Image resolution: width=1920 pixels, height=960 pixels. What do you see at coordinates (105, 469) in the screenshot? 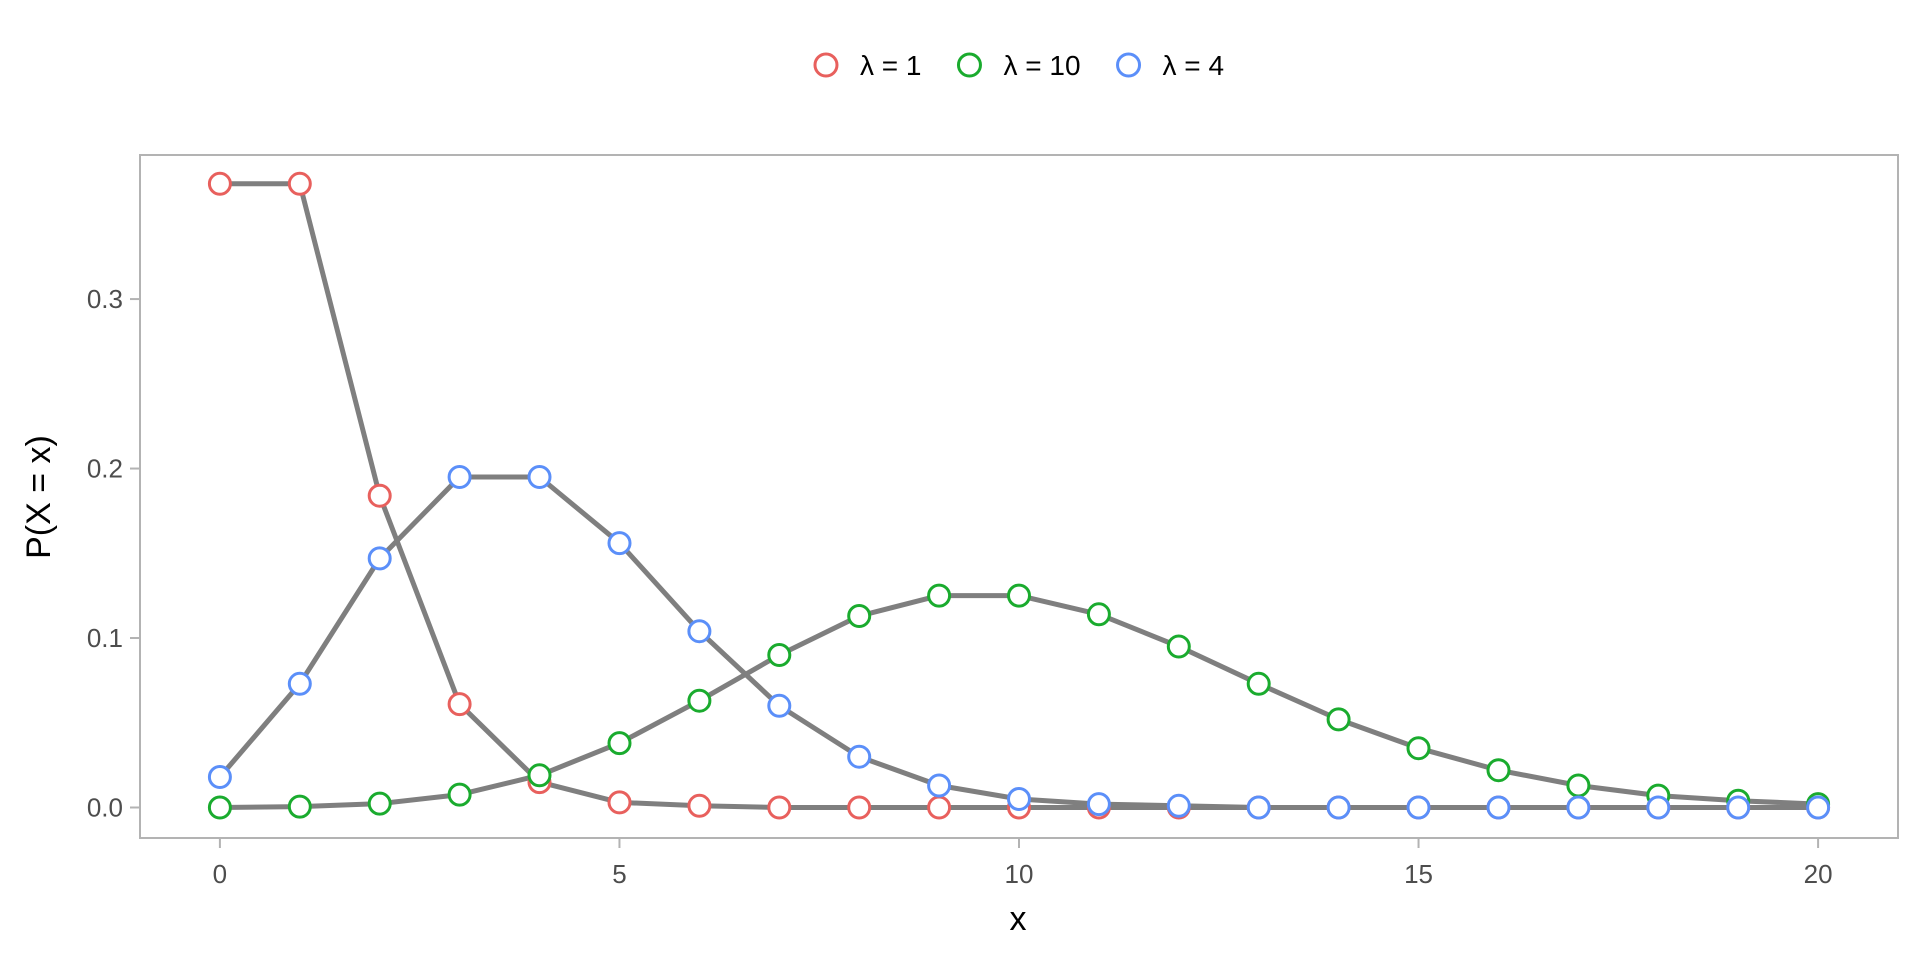
I see `y-tick-label: 0.2` at bounding box center [105, 469].